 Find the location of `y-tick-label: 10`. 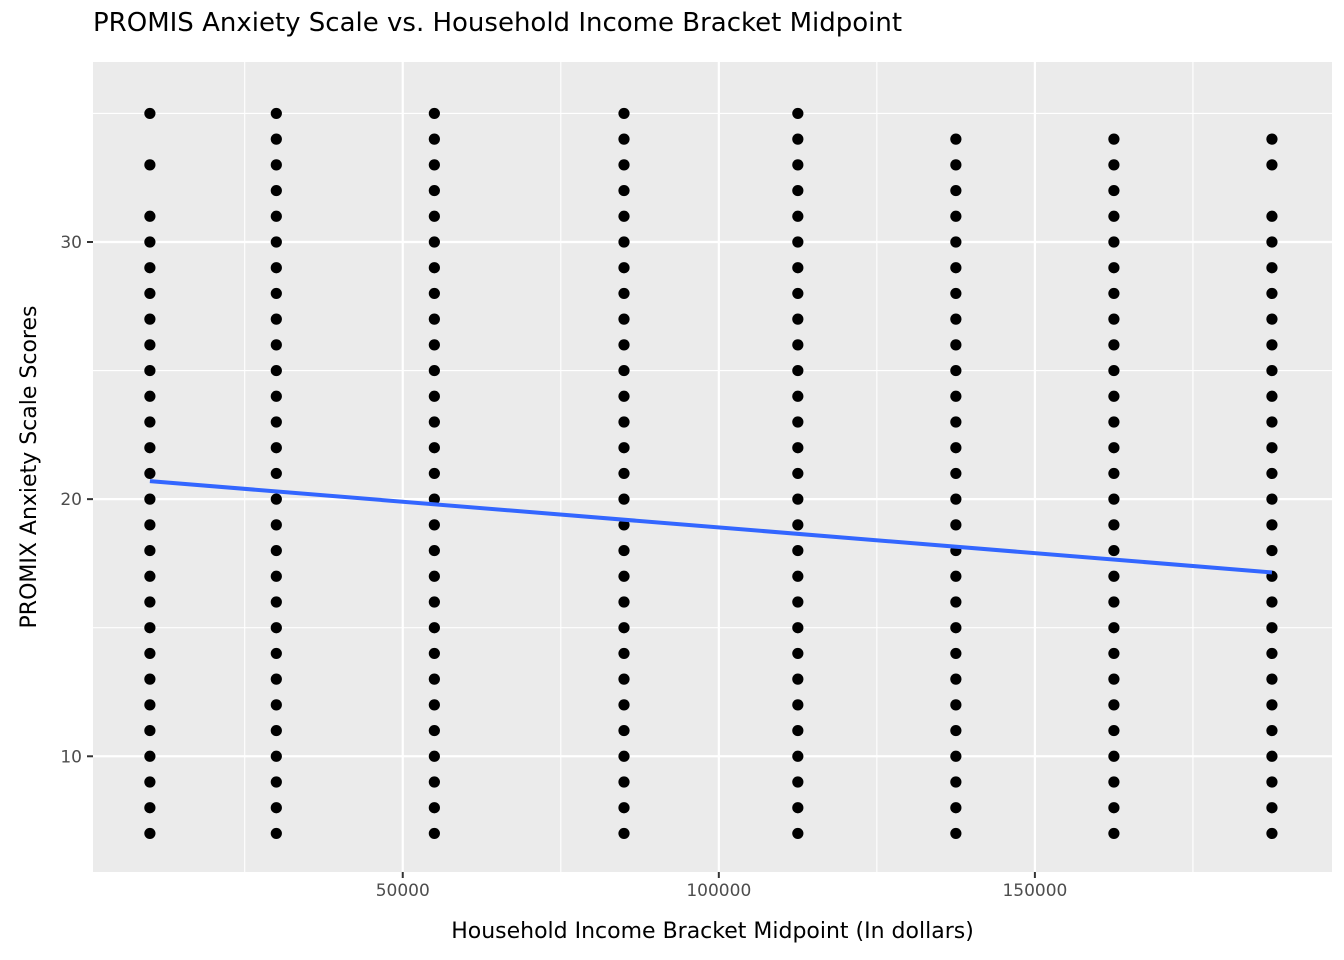

y-tick-label: 10 is located at coordinates (71, 757).